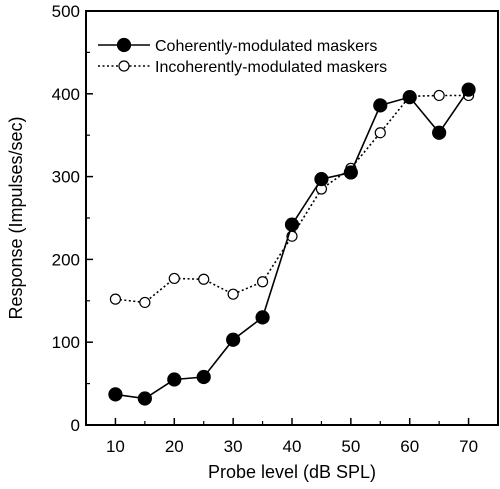 Image resolution: width=500 pixels, height=489 pixels. What do you see at coordinates (115, 446) in the screenshot?
I see `x-tick-label: 10` at bounding box center [115, 446].